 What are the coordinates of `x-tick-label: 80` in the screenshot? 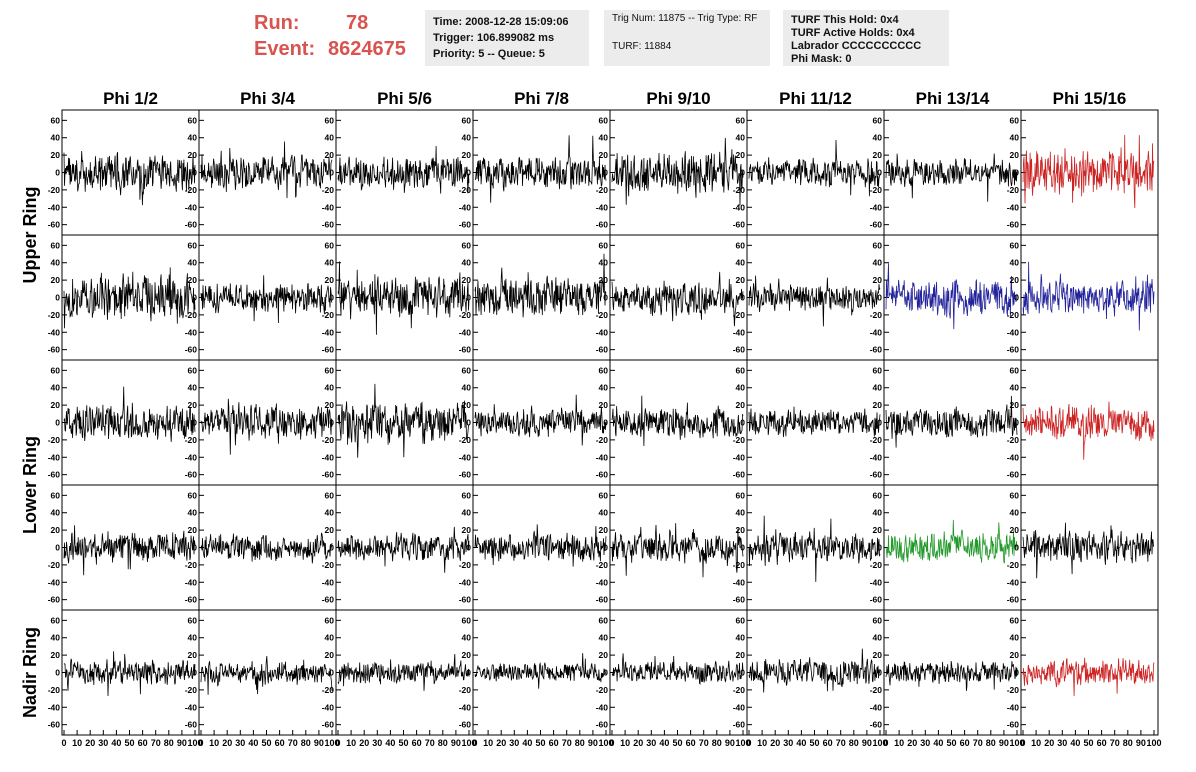 It's located at (1128, 743).